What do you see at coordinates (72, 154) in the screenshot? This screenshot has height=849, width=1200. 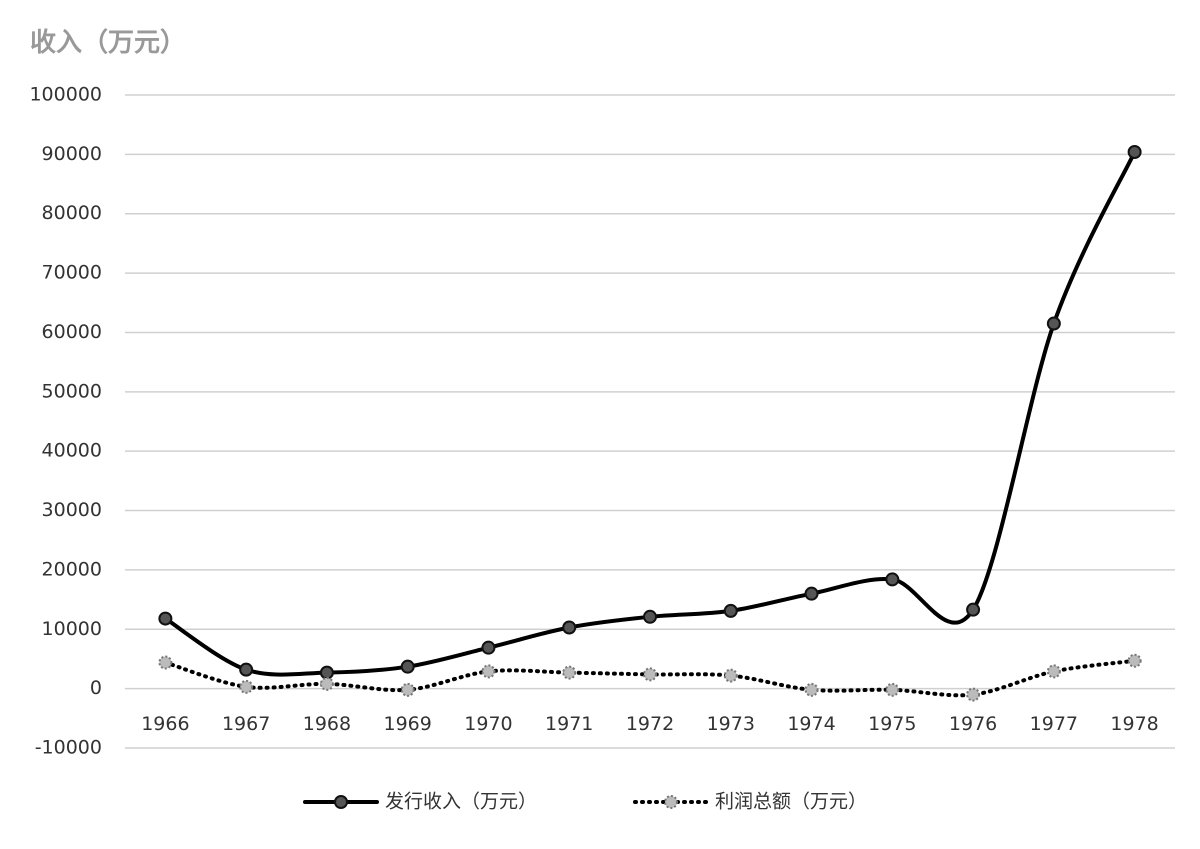 I see `y-tick-label: 90000` at bounding box center [72, 154].